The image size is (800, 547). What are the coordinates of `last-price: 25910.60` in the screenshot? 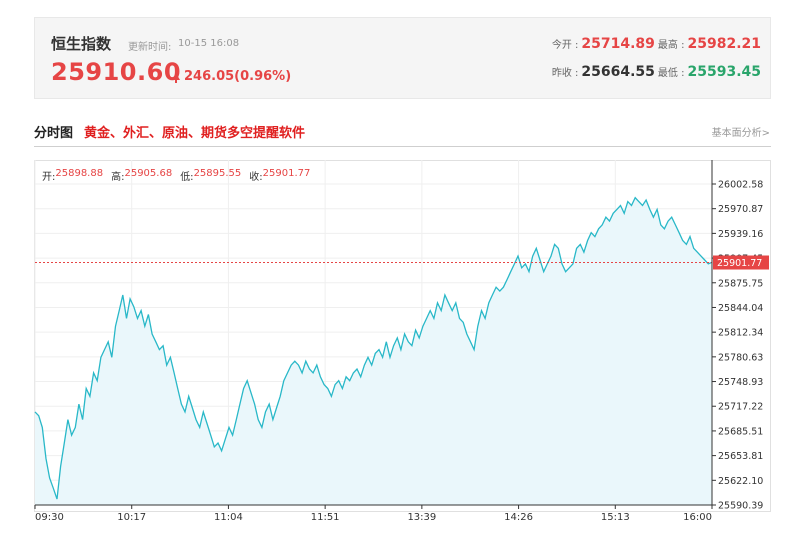 It's located at (116, 72).